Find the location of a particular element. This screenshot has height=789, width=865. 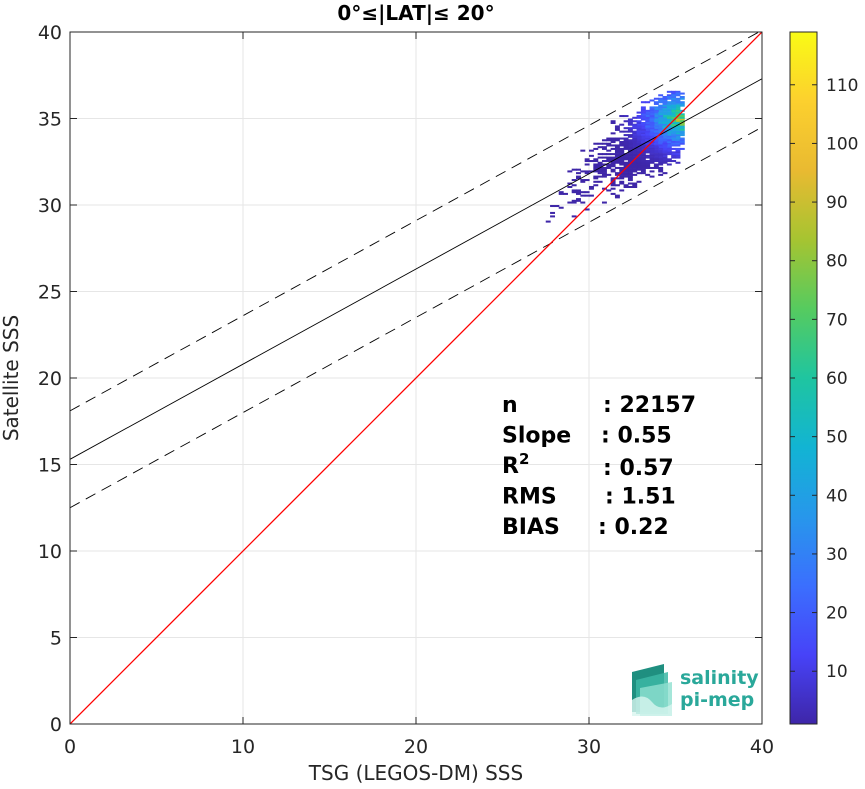

y-tick-label: 20 is located at coordinates (50, 379).